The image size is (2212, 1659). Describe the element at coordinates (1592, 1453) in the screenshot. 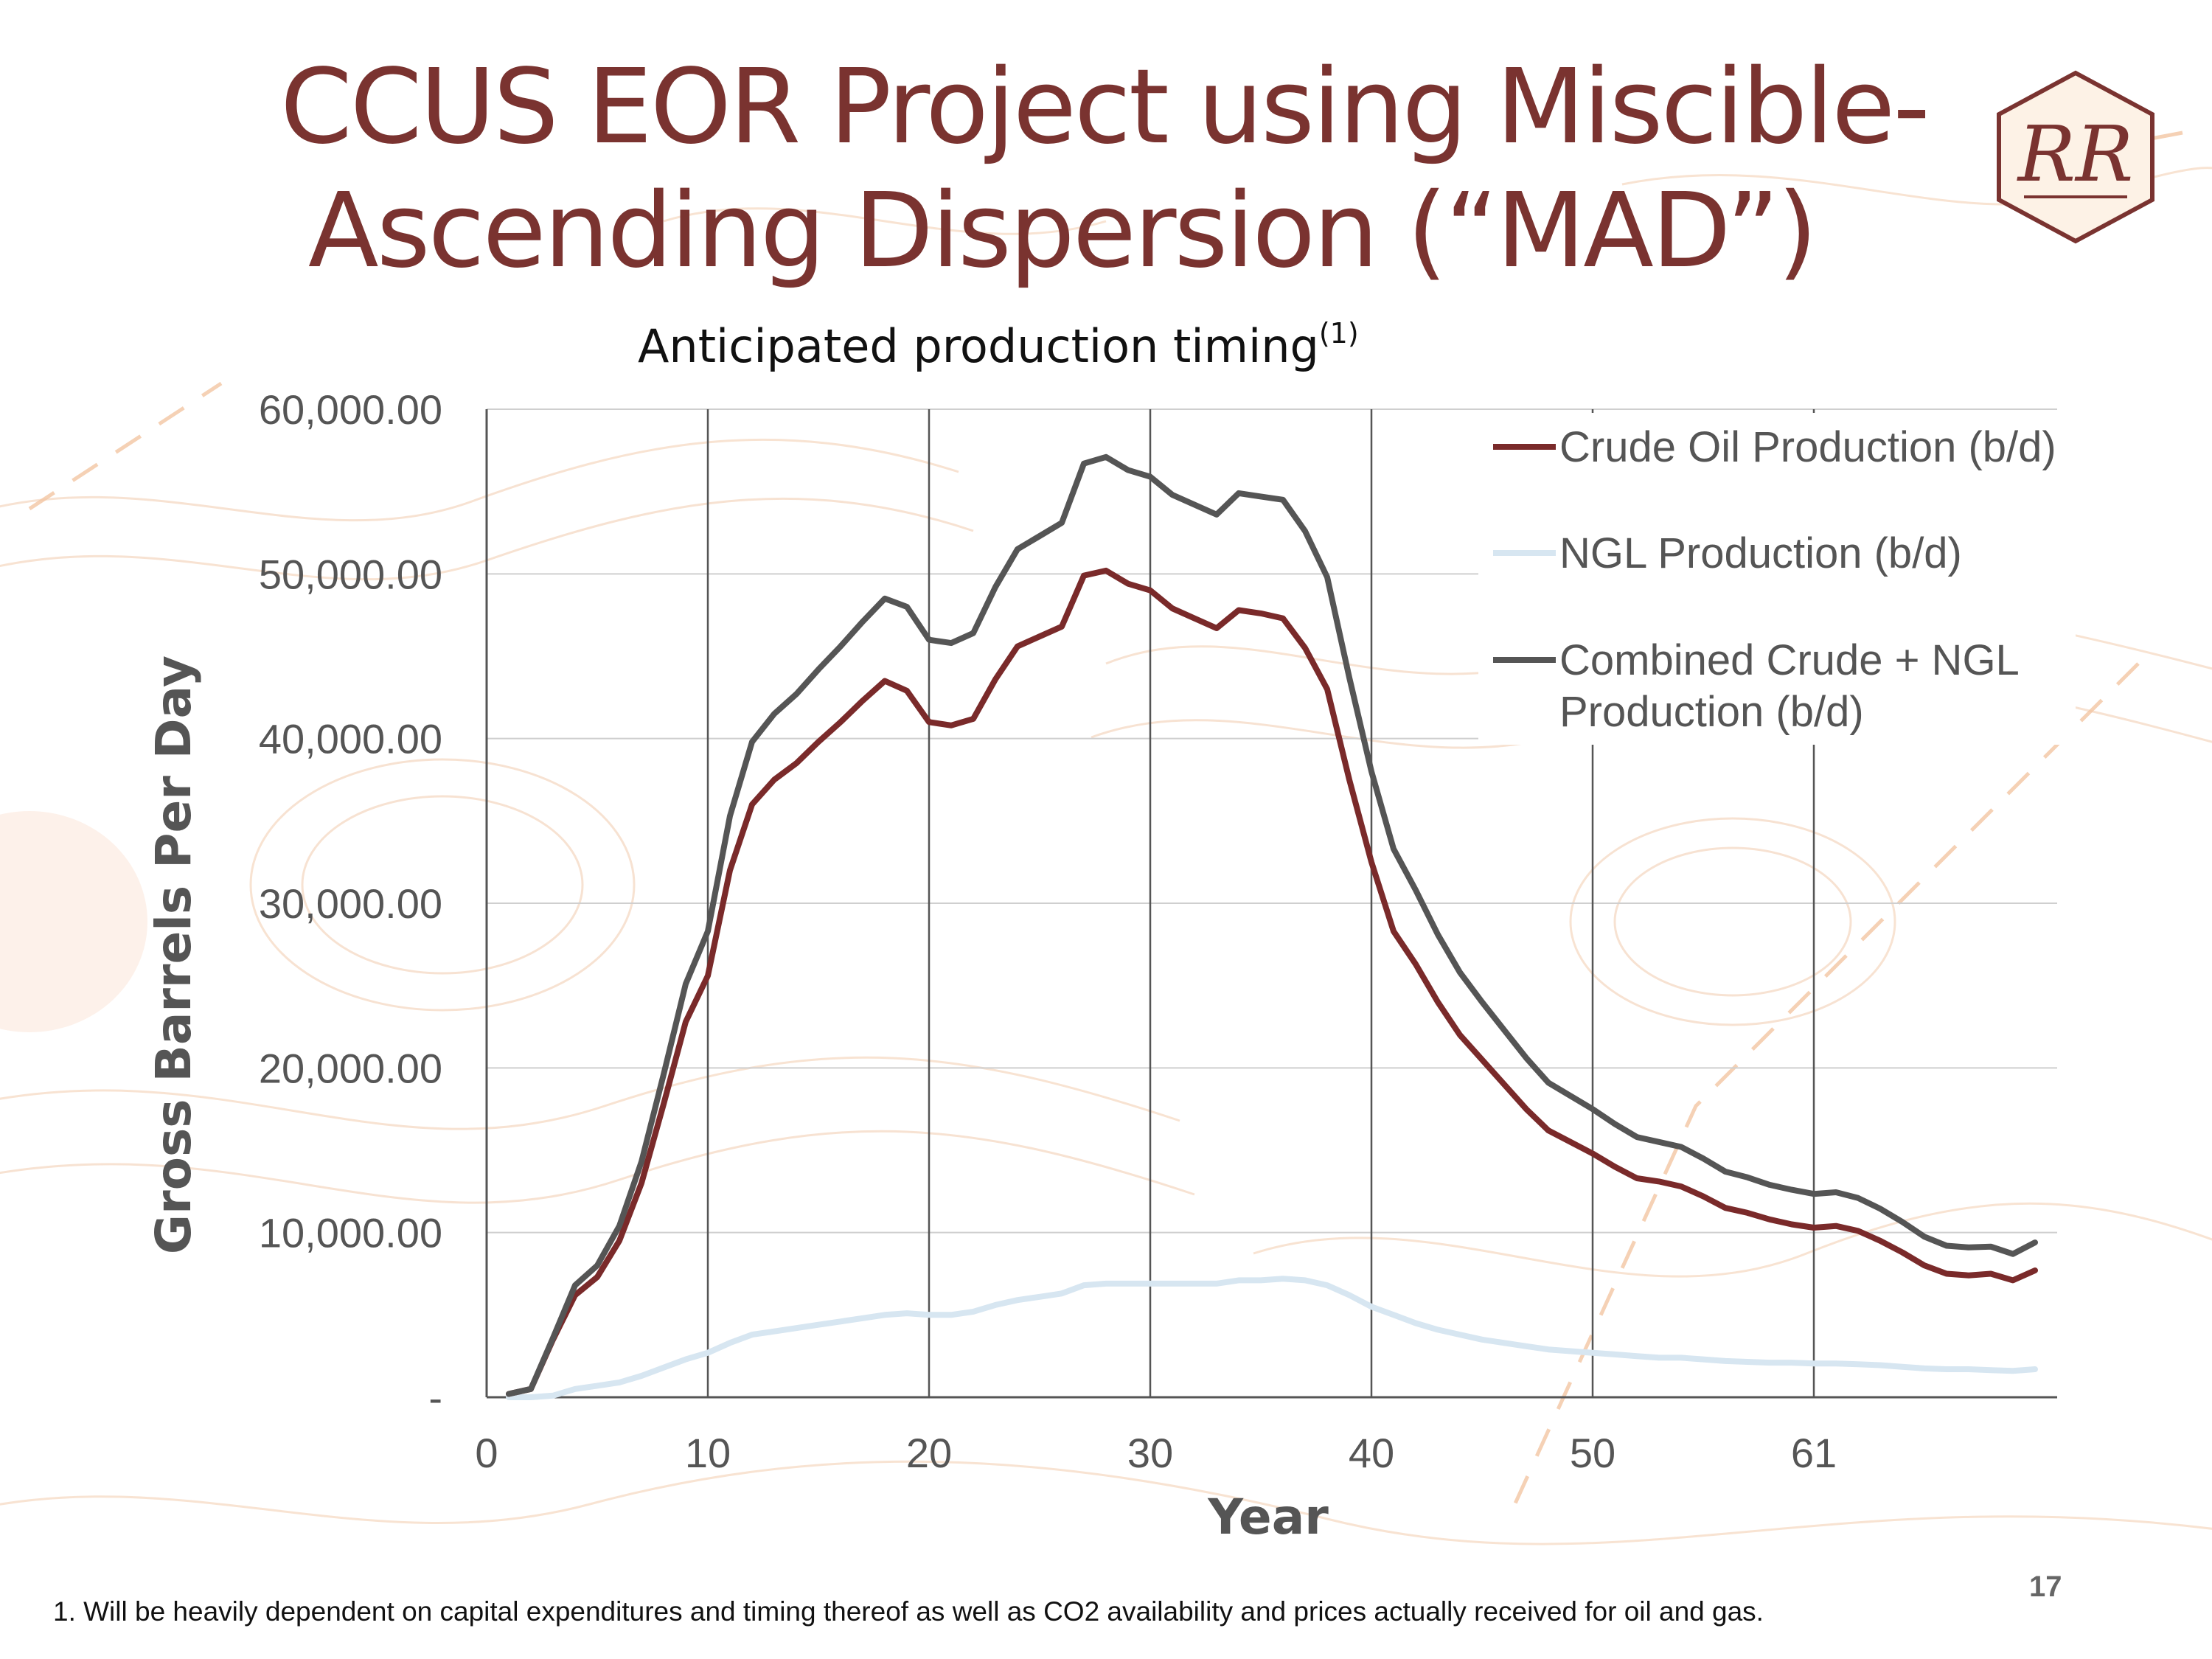

I see `x-tick-label: 50` at that location.